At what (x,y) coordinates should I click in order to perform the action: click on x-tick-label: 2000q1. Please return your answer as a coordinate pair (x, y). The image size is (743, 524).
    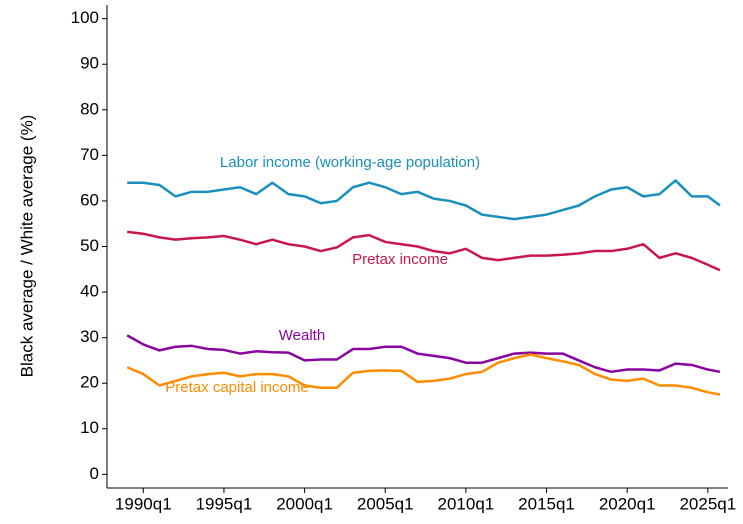
    Looking at the image, I should click on (304, 503).